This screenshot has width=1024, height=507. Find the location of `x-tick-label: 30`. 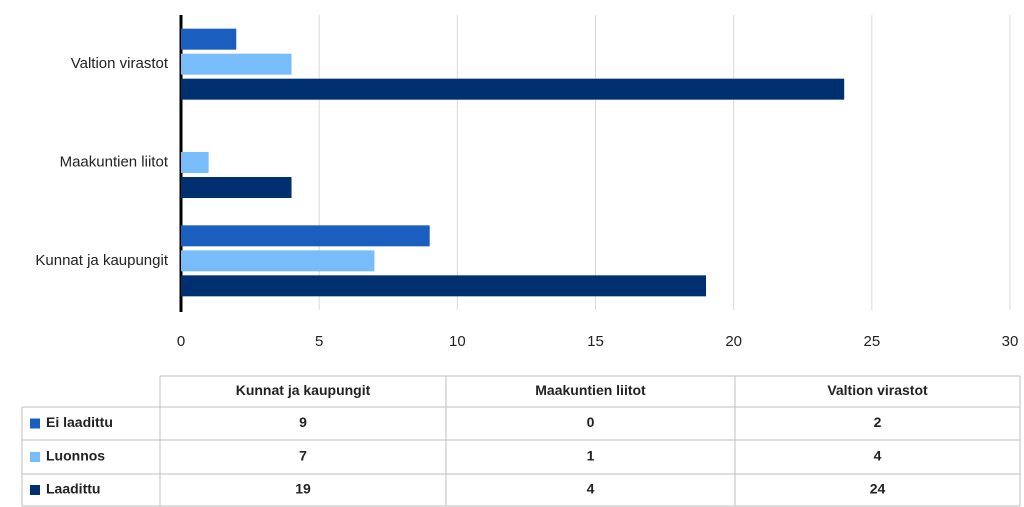

x-tick-label: 30 is located at coordinates (1010, 341).